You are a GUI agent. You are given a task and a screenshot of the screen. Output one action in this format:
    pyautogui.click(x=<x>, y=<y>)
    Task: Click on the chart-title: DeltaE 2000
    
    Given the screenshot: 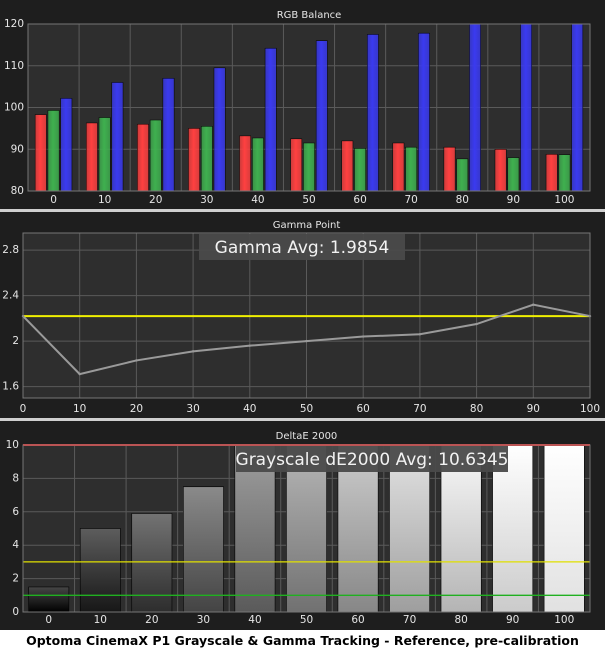 What is the action you would take?
    pyautogui.click(x=307, y=436)
    